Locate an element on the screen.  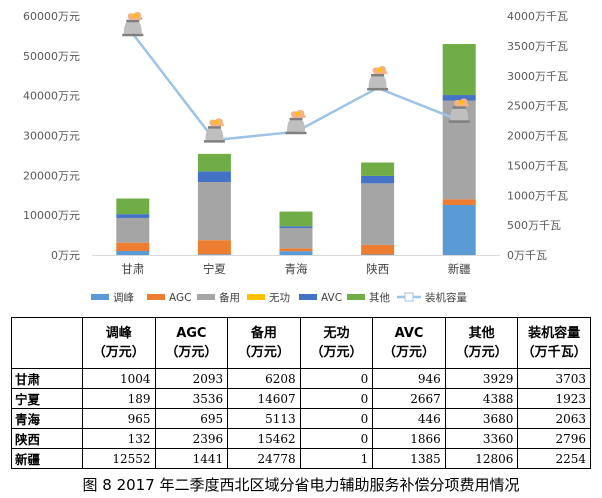
table-cell: 14607 is located at coordinates (264, 398).